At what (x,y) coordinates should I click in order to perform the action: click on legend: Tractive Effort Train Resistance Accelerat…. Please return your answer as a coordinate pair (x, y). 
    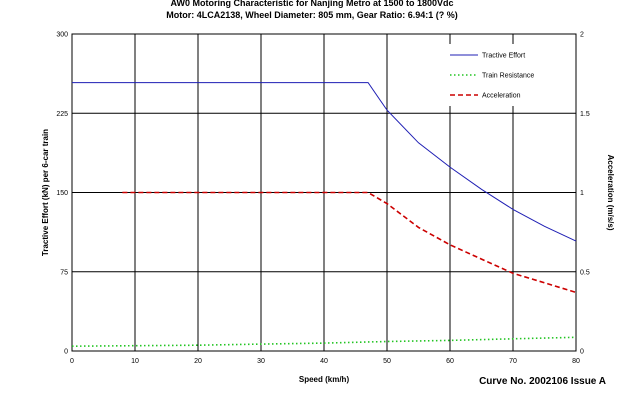
    Looking at the image, I should click on (508, 75).